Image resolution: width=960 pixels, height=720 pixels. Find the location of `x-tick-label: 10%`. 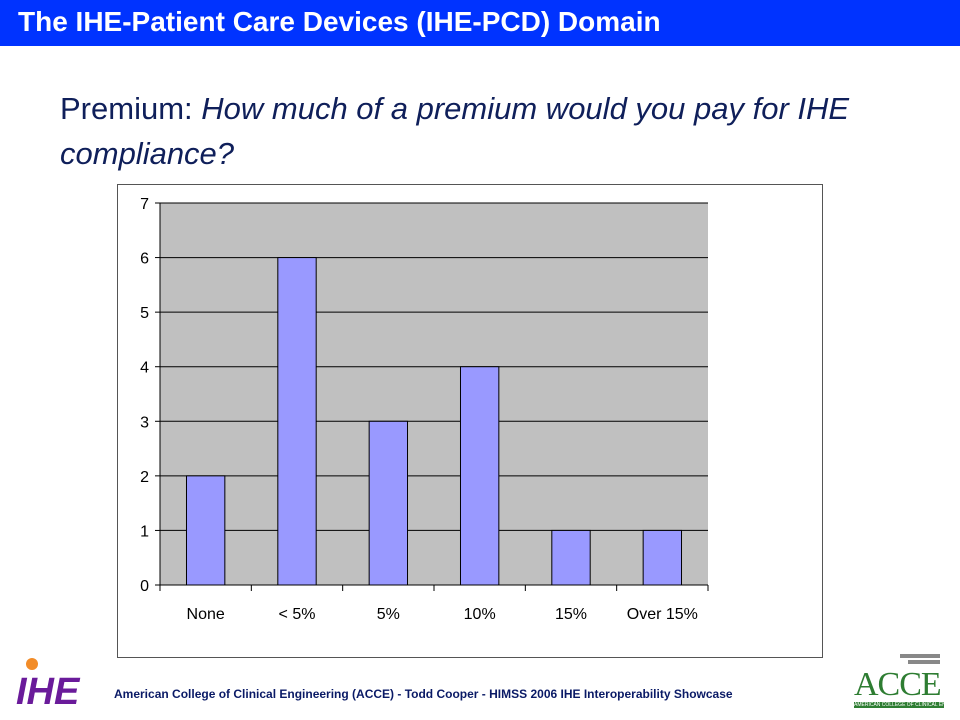

x-tick-label: 10% is located at coordinates (480, 614).